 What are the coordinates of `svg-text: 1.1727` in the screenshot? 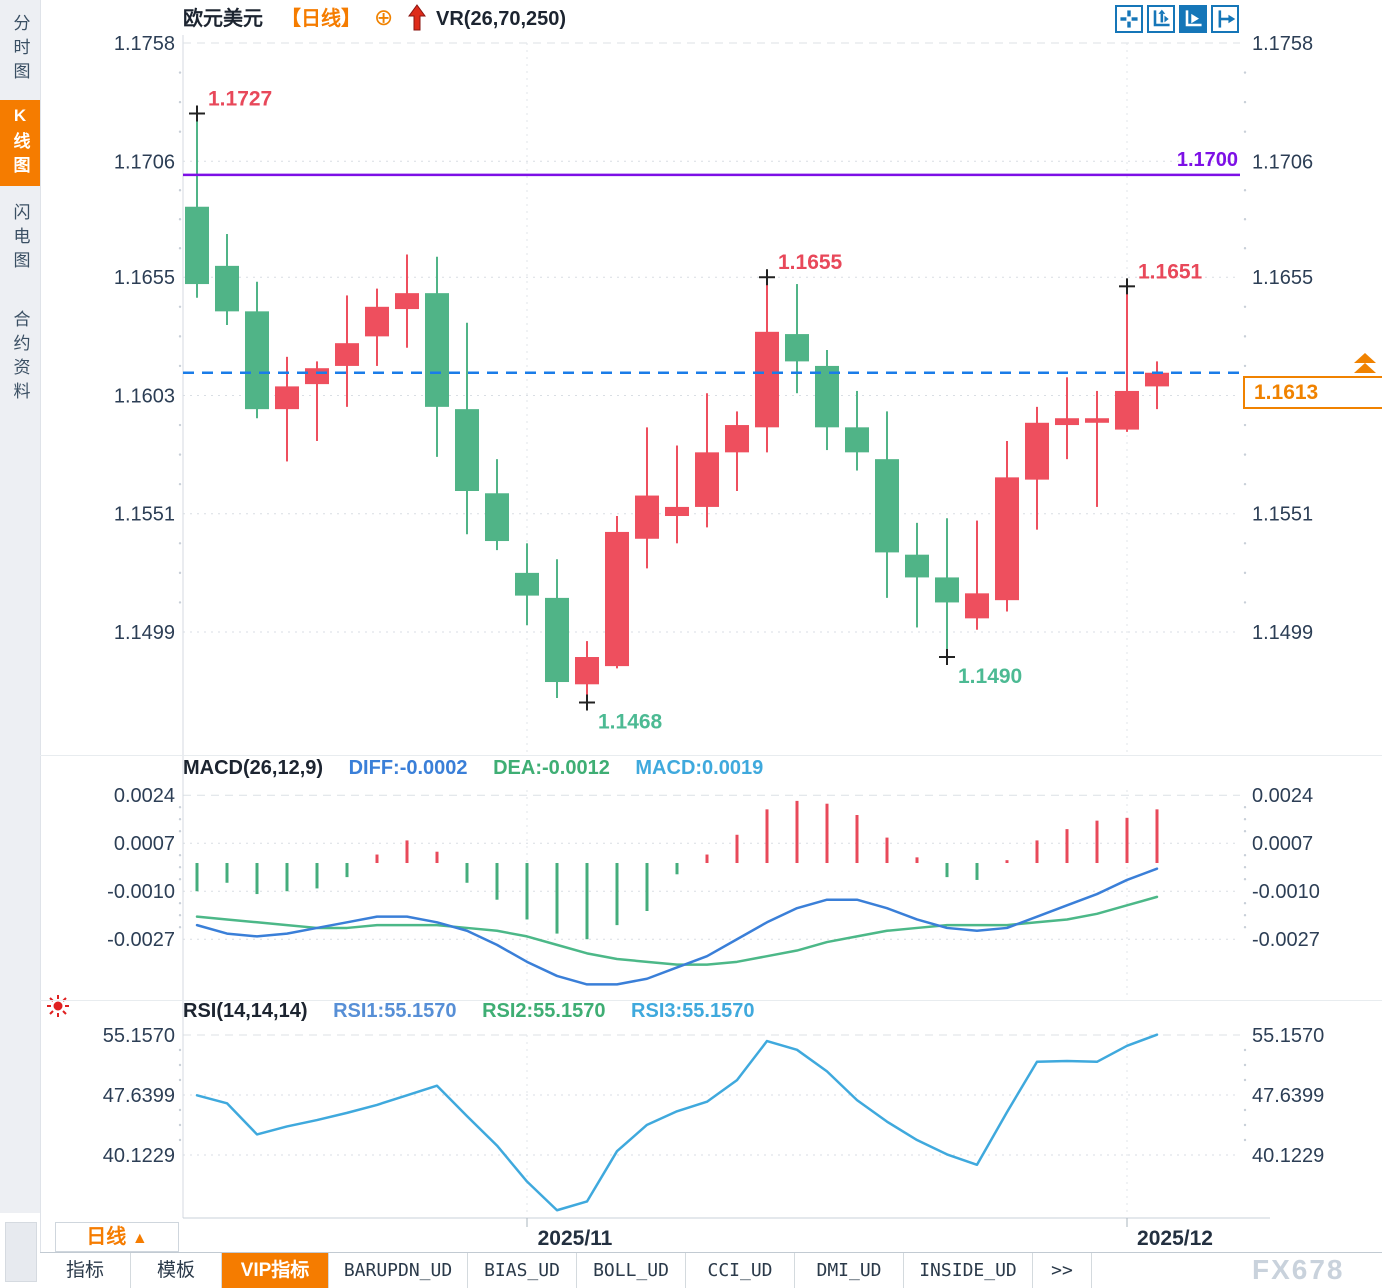 It's located at (240, 98).